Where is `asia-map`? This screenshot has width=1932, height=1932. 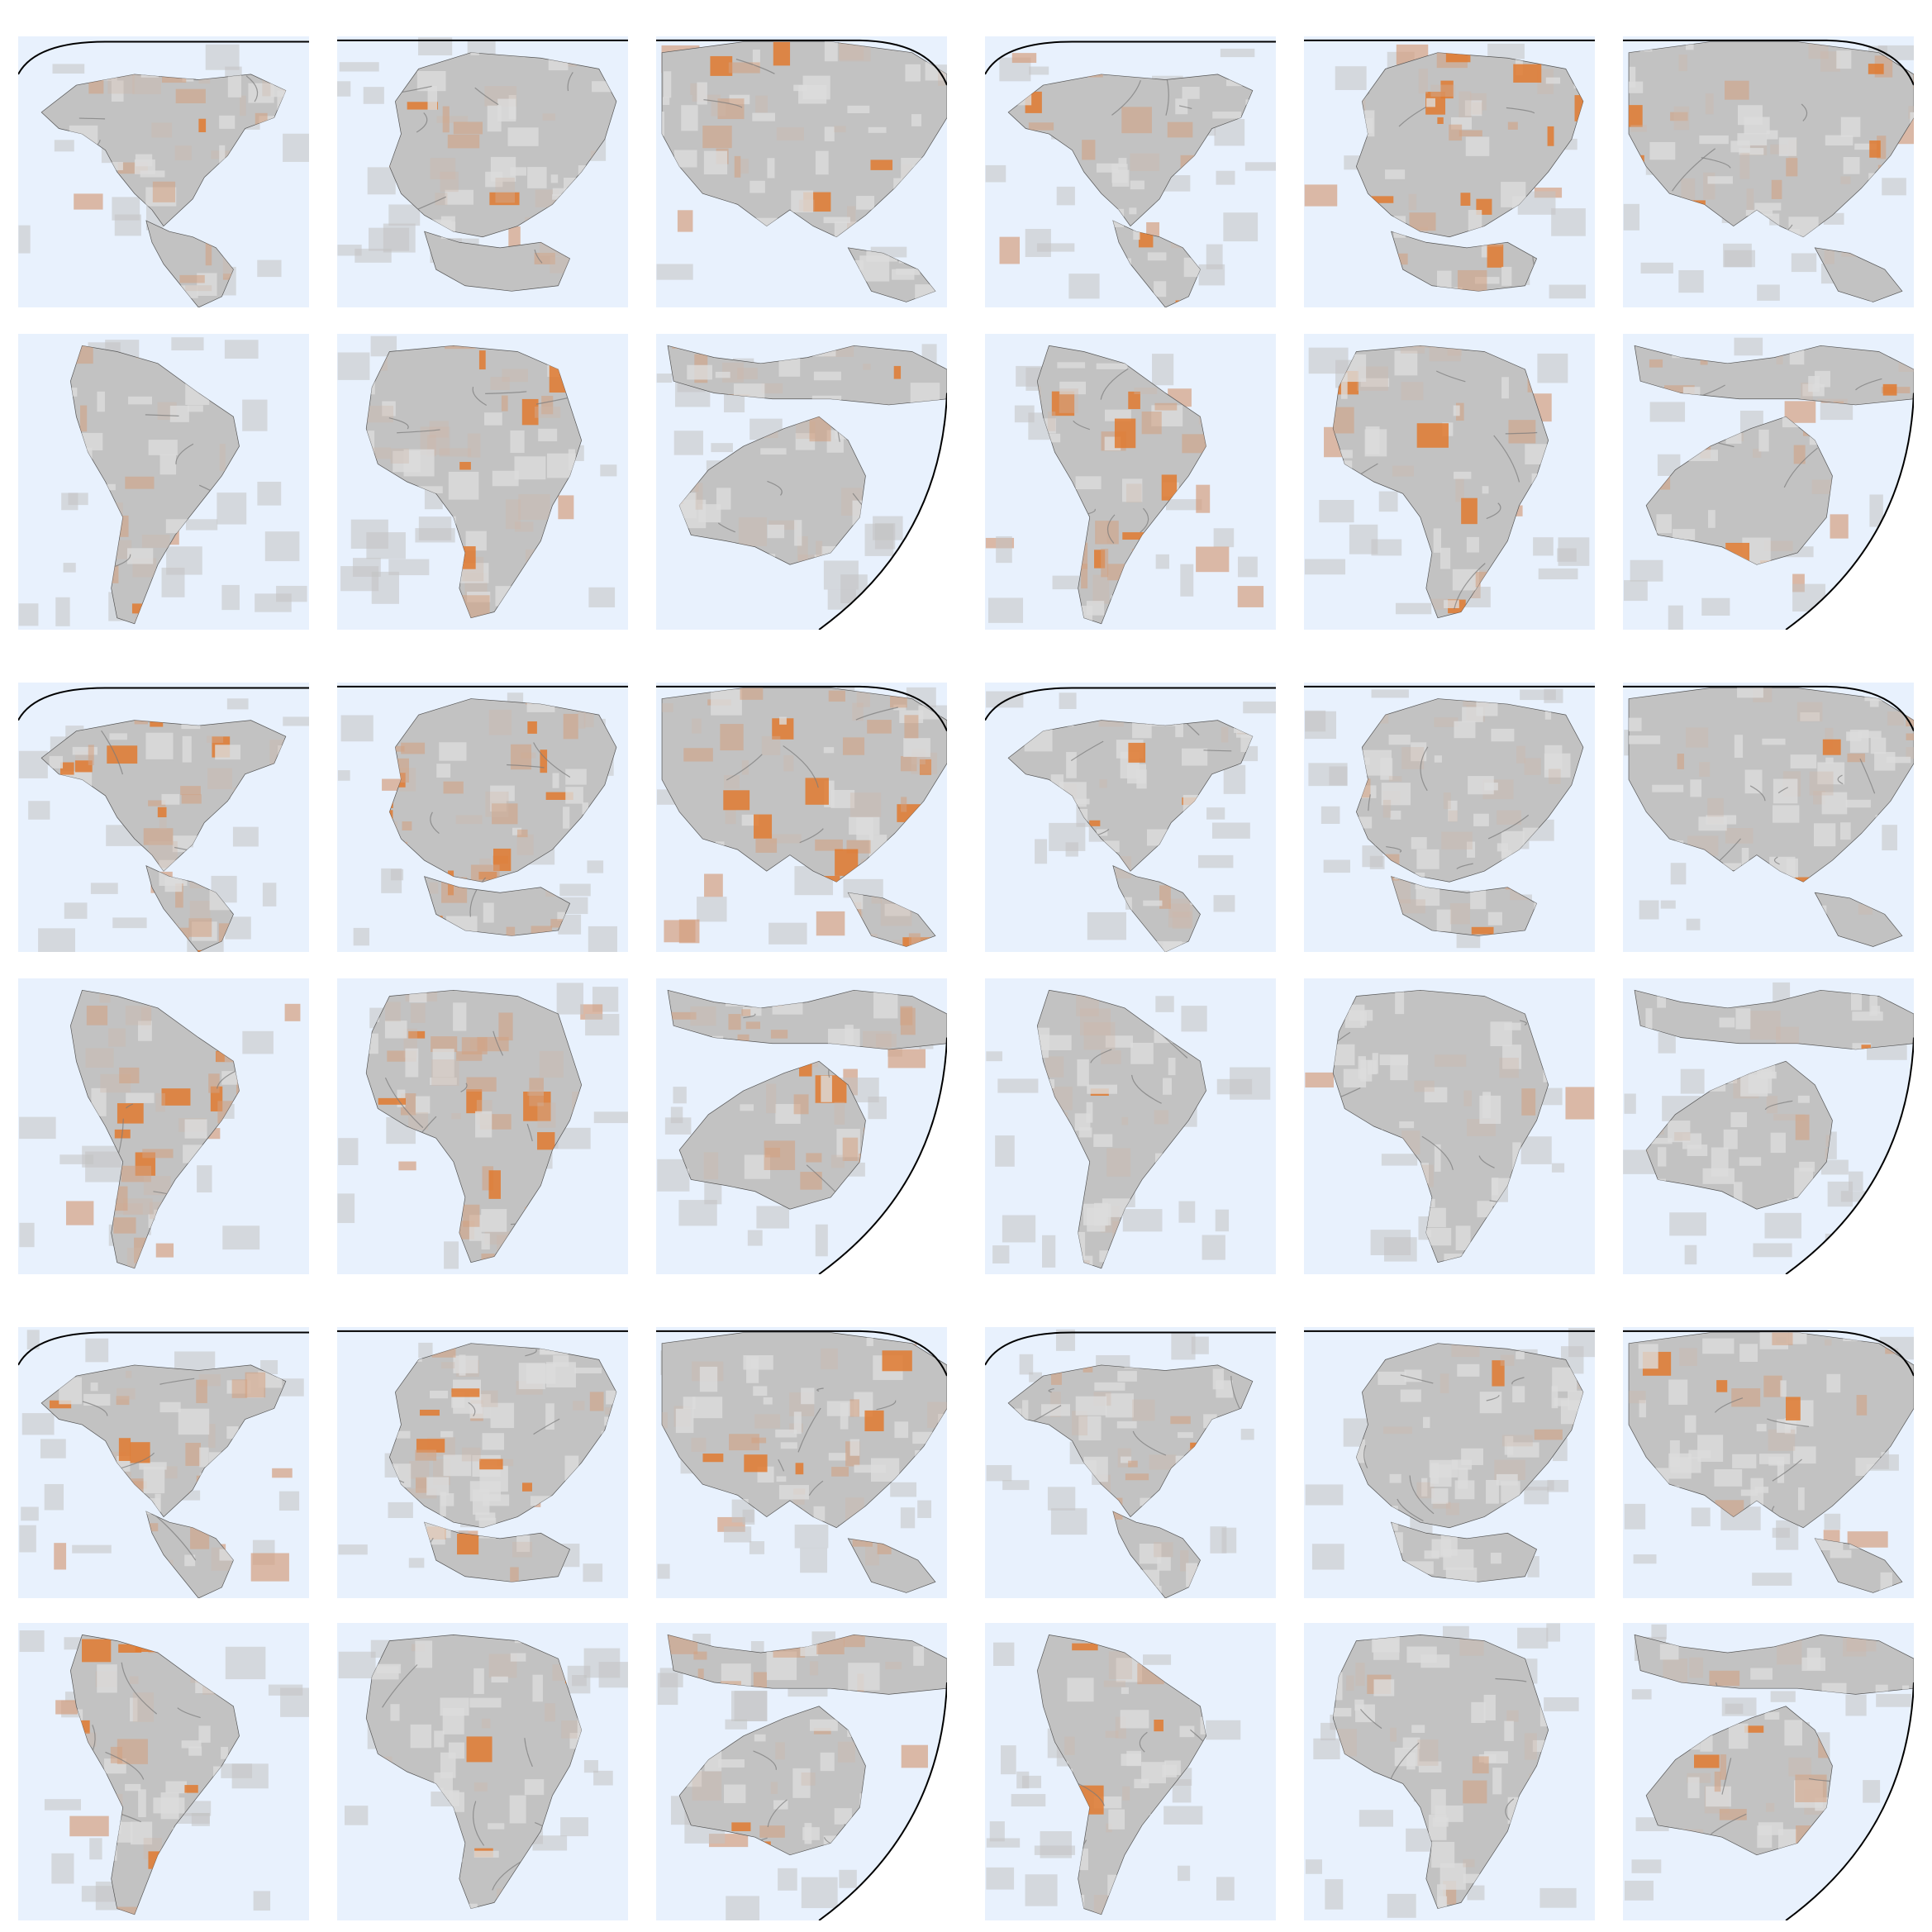
asia-map is located at coordinates (1768, 171).